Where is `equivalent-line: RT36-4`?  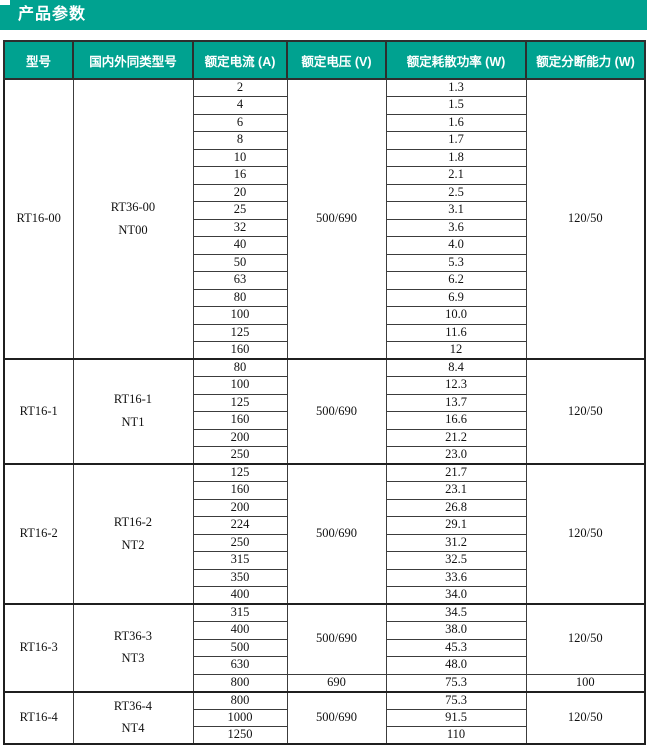 equivalent-line: RT36-4 is located at coordinates (133, 705).